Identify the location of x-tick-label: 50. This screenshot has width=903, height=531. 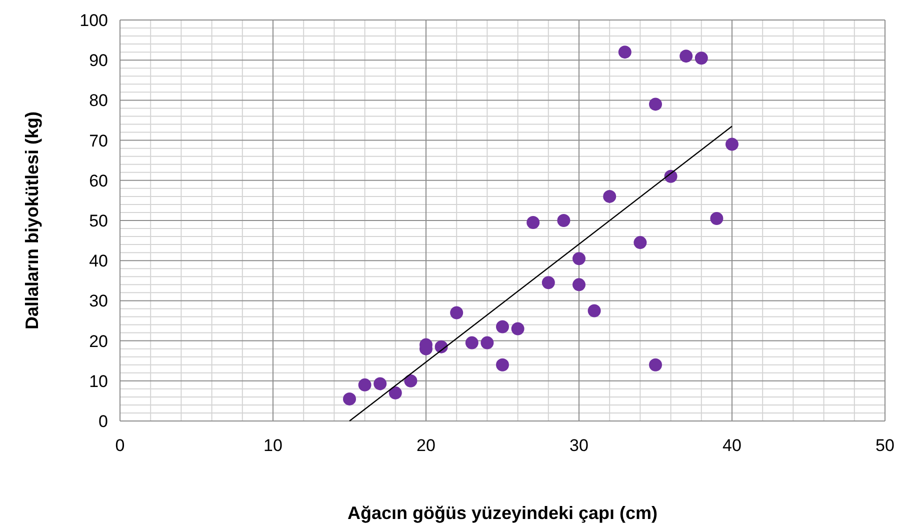
(885, 445).